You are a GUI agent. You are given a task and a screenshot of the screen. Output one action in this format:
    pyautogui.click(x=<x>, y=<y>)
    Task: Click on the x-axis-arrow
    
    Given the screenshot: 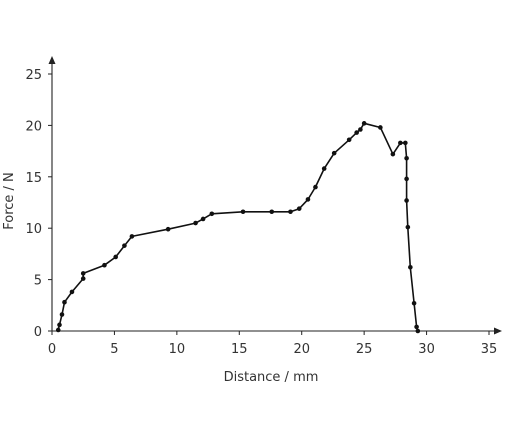 What is the action you would take?
    pyautogui.click(x=498, y=331)
    